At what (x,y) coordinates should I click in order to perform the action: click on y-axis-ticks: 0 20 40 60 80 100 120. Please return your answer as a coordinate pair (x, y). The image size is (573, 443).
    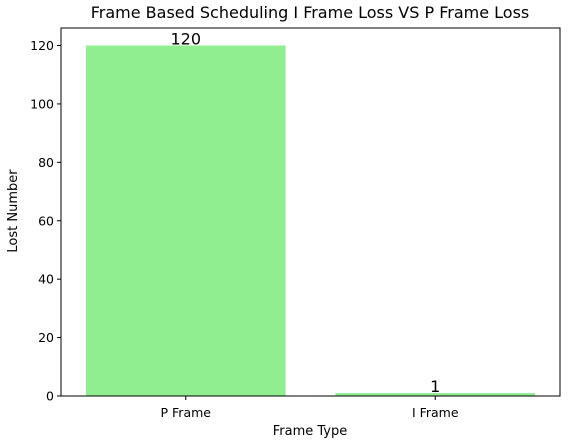
    Looking at the image, I should click on (45, 221).